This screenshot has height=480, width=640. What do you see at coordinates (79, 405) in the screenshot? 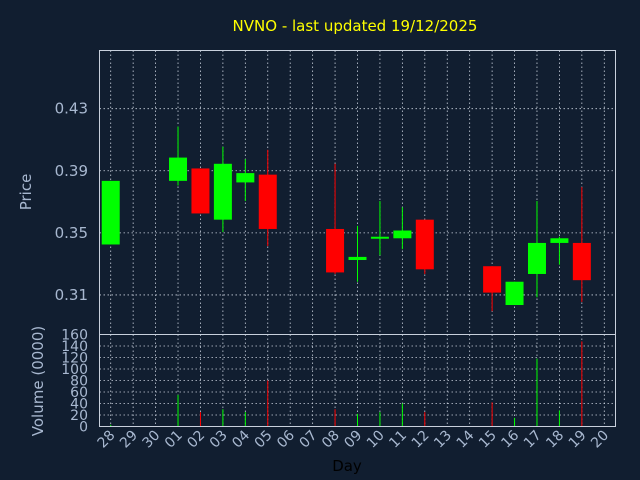
I see `volume-tick-label: 40` at bounding box center [79, 405].